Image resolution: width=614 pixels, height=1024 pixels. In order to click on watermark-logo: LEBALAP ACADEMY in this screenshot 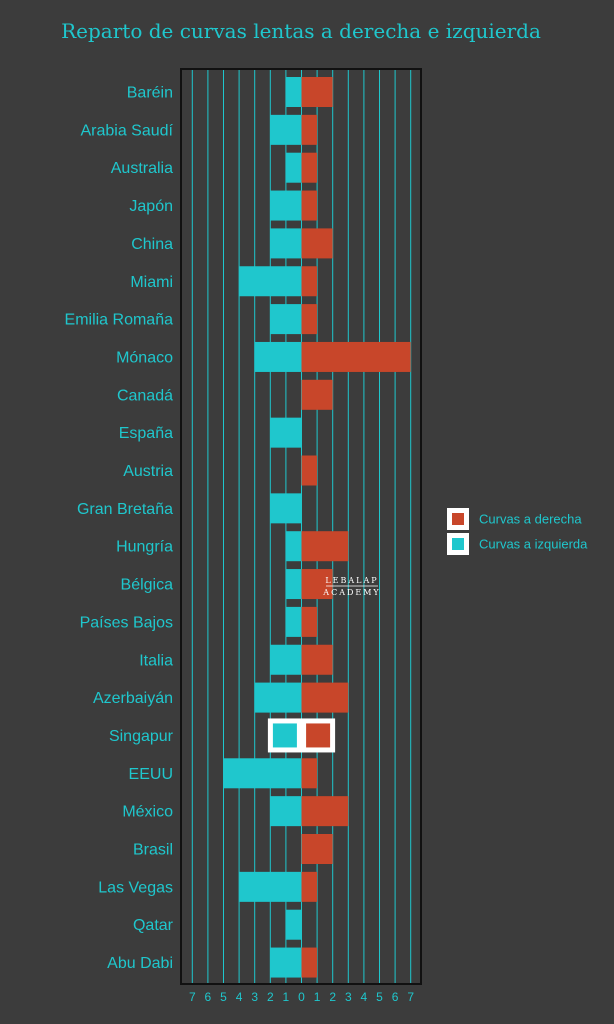, I will do `click(351, 586)`.